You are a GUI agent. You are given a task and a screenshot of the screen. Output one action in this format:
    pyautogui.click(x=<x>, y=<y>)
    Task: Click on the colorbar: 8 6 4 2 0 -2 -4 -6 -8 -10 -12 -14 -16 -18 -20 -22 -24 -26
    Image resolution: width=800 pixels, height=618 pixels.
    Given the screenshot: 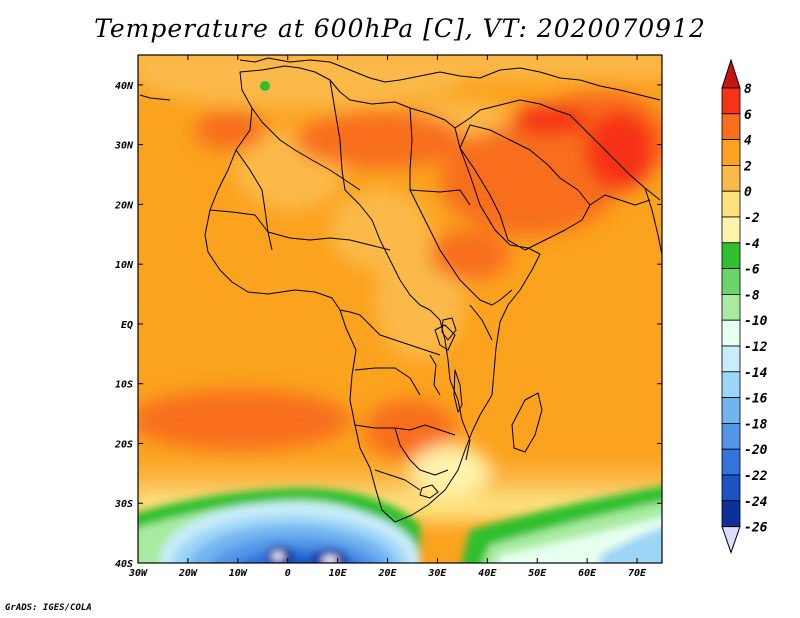 What is the action you would take?
    pyautogui.click(x=744, y=306)
    